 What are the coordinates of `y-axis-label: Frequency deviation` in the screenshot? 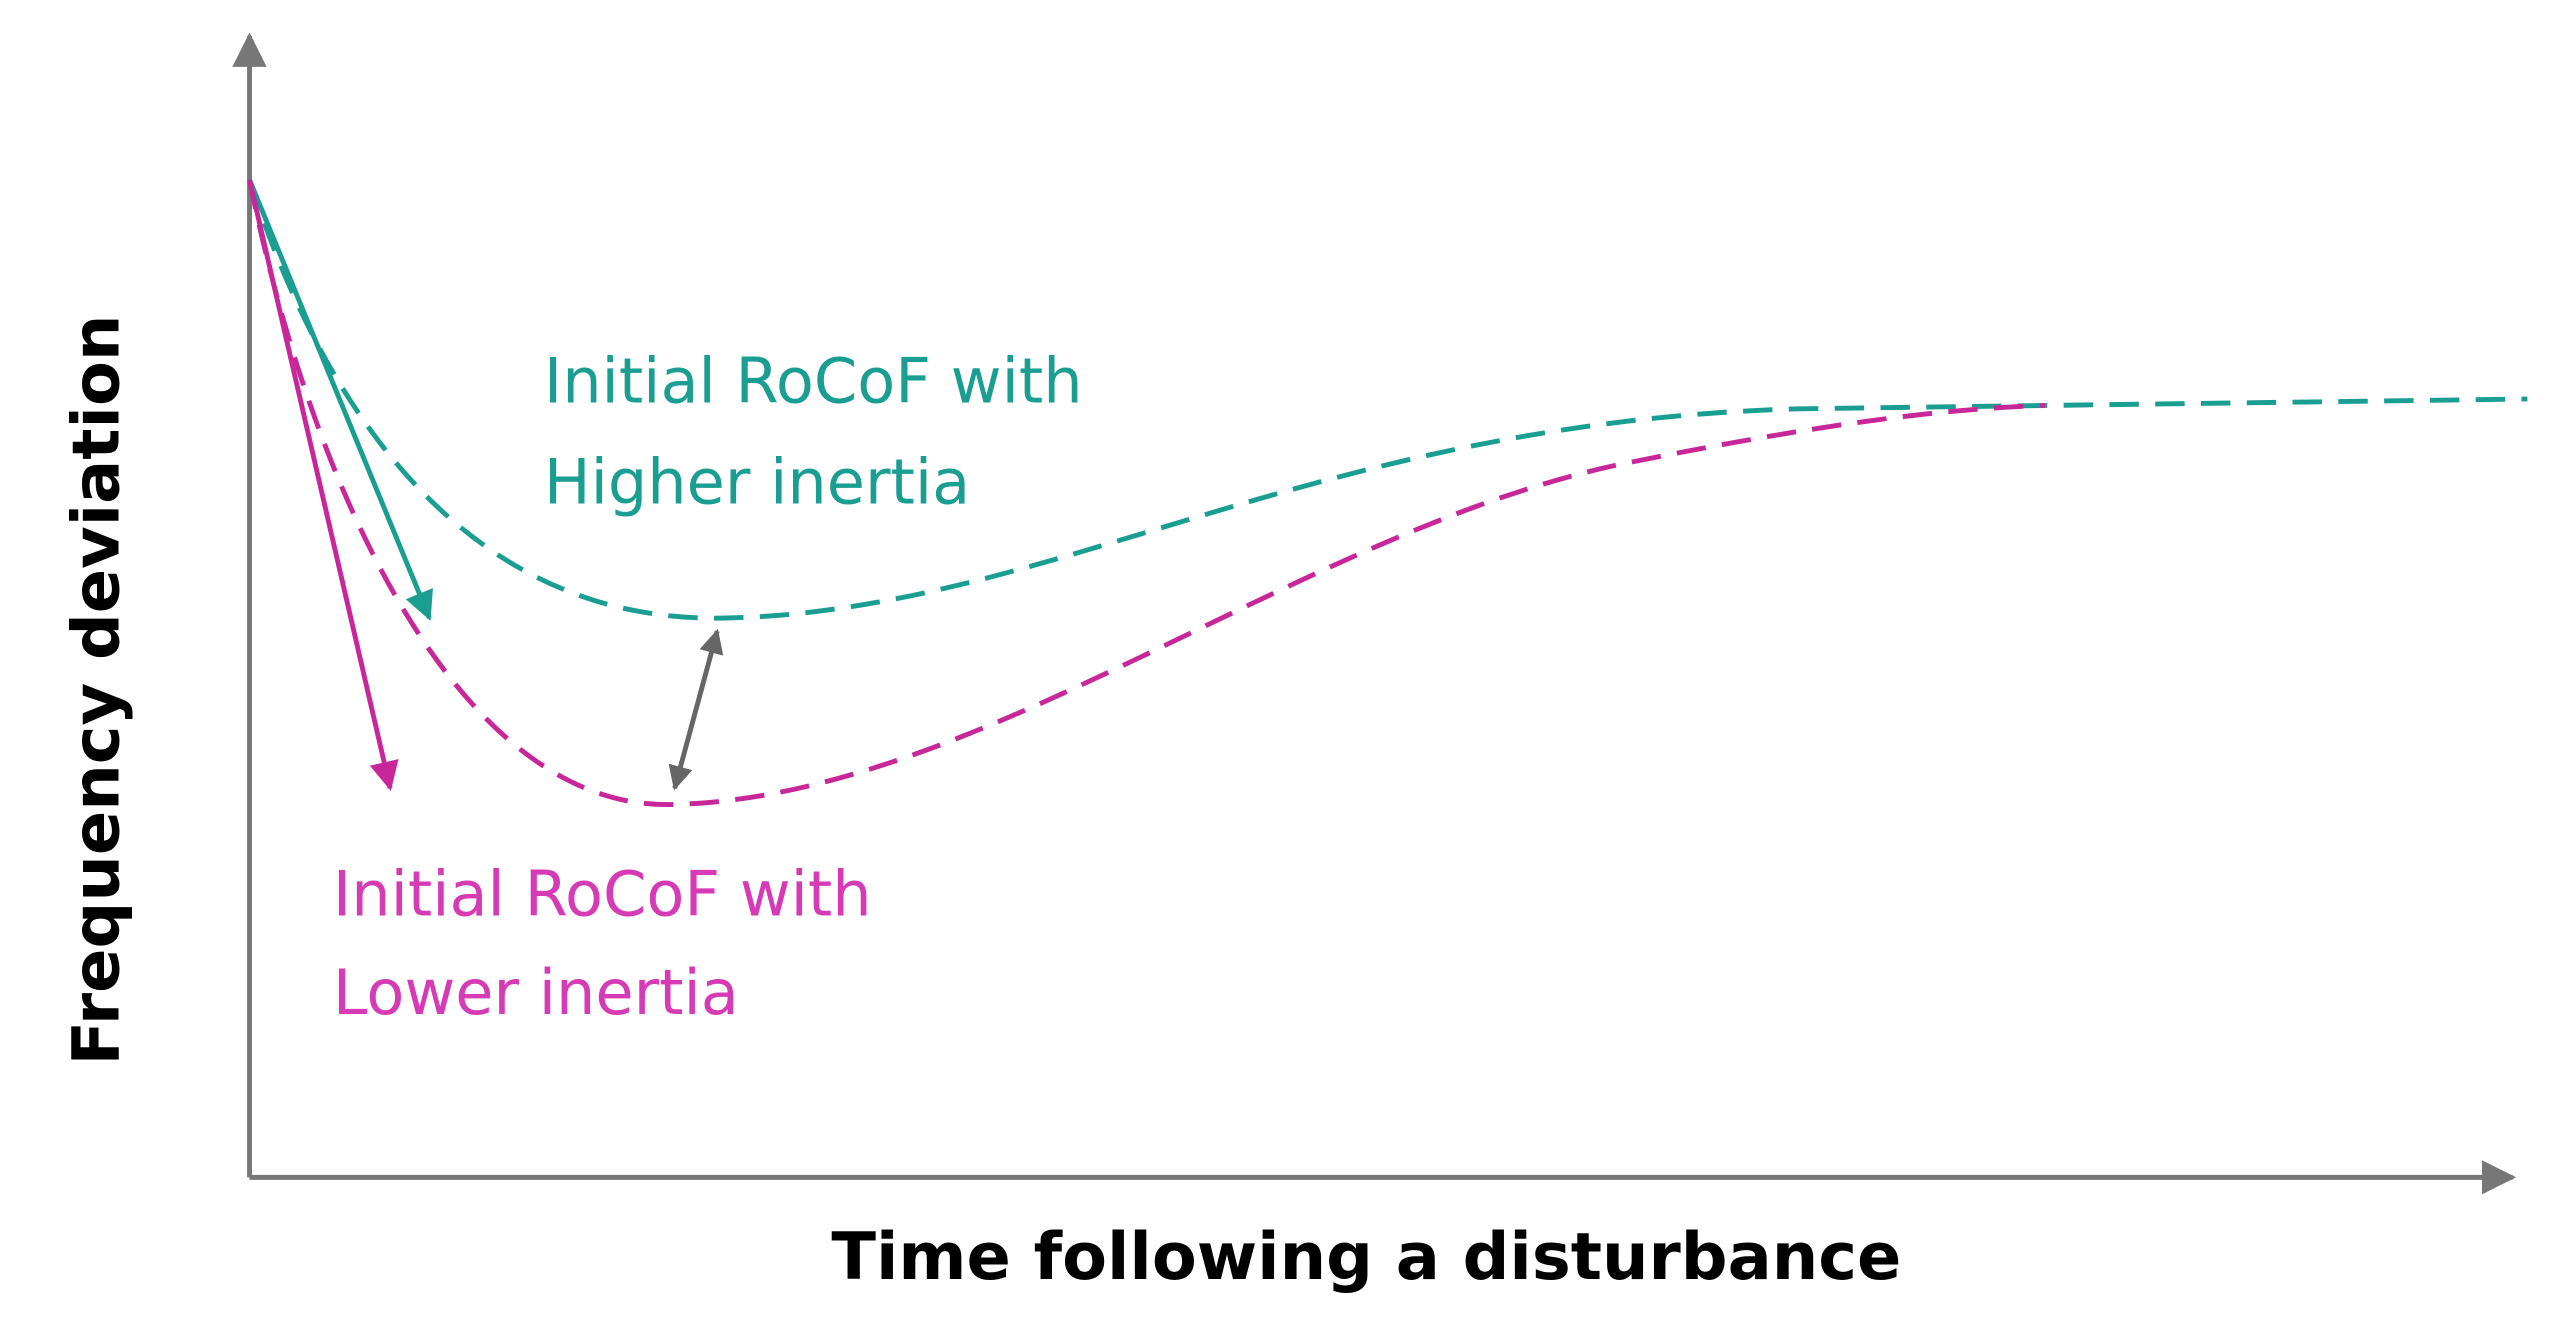 It's located at (97, 690).